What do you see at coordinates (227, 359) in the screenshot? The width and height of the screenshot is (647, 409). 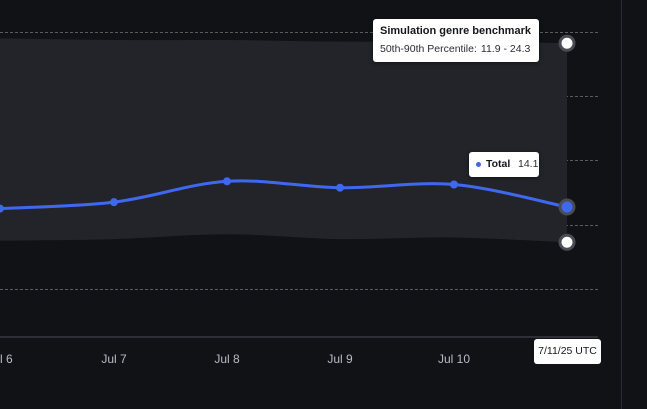 I see `x-tick-label: Jul 8` at bounding box center [227, 359].